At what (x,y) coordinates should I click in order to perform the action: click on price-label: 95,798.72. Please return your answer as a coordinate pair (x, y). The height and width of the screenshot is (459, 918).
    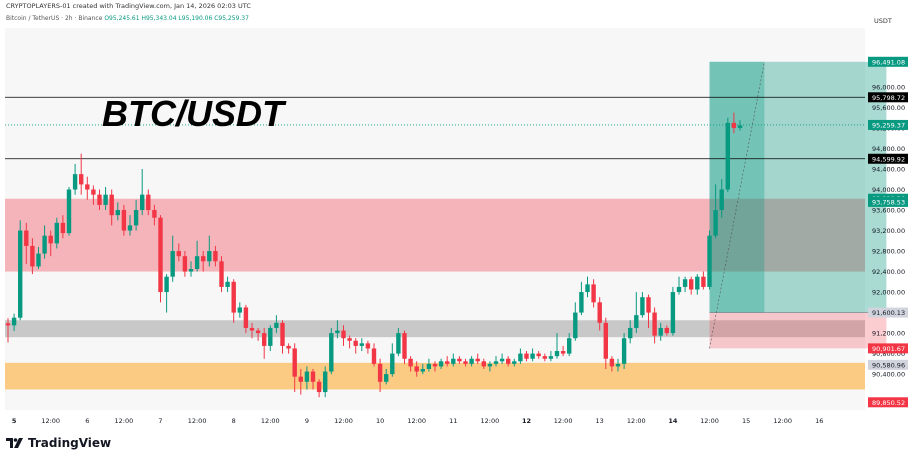
    Looking at the image, I should click on (888, 98).